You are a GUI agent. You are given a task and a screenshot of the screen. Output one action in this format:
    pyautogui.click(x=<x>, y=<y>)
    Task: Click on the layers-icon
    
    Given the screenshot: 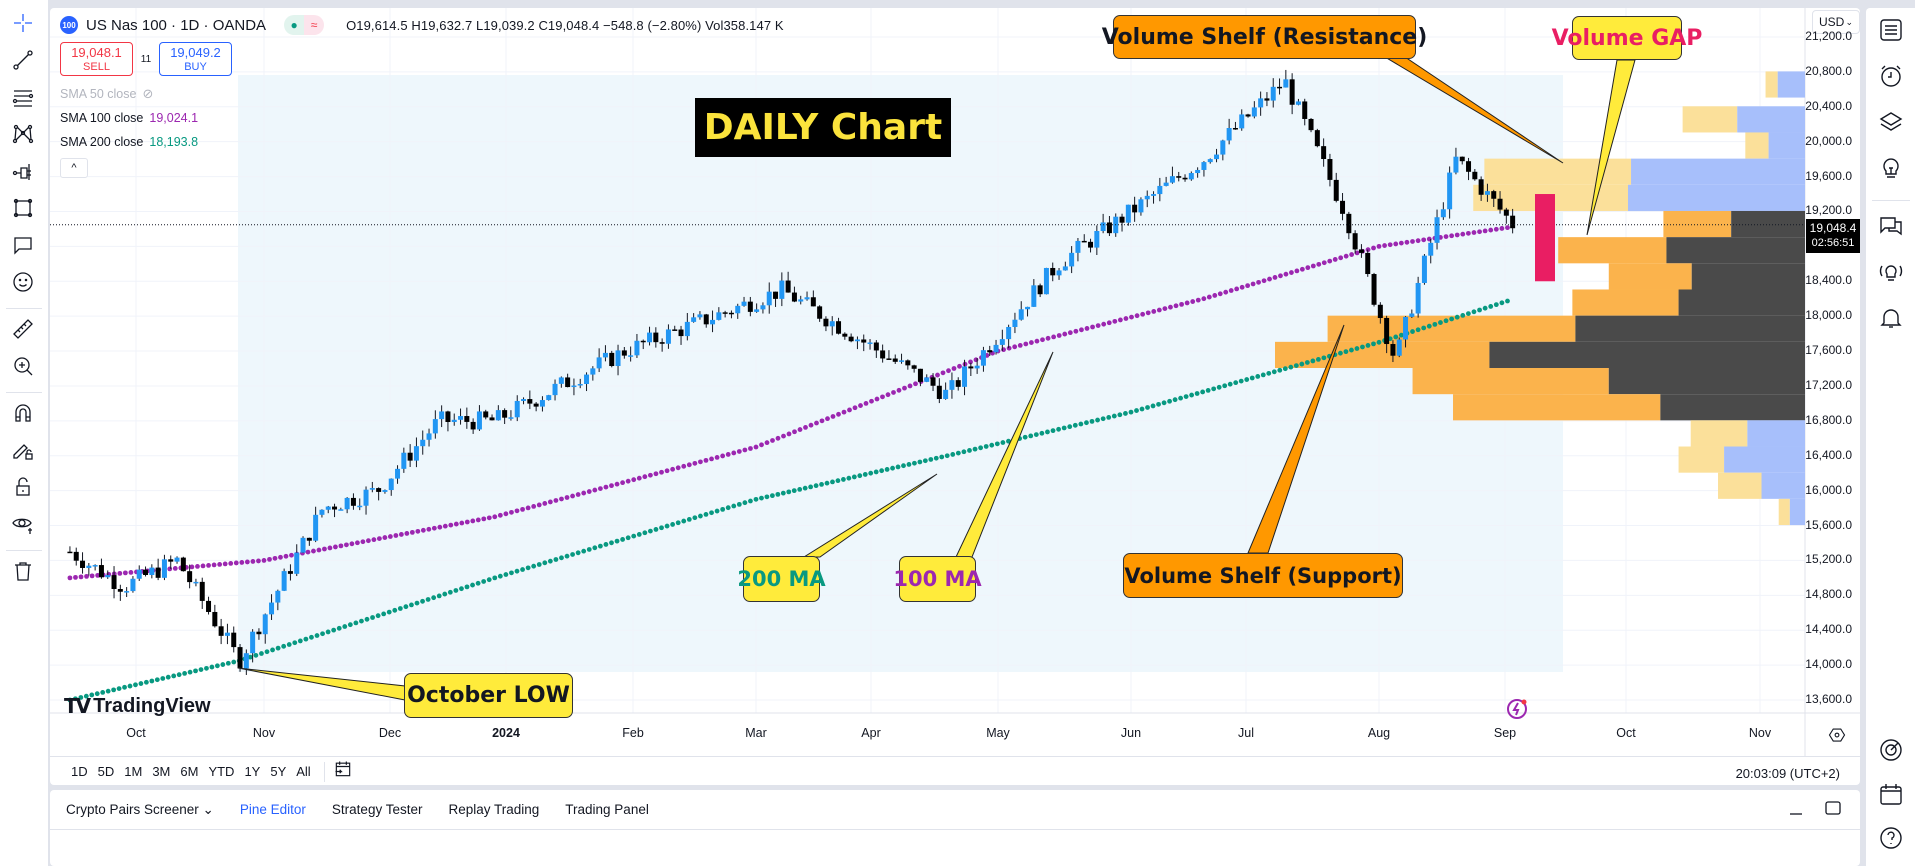 What is the action you would take?
    pyautogui.click(x=1891, y=124)
    